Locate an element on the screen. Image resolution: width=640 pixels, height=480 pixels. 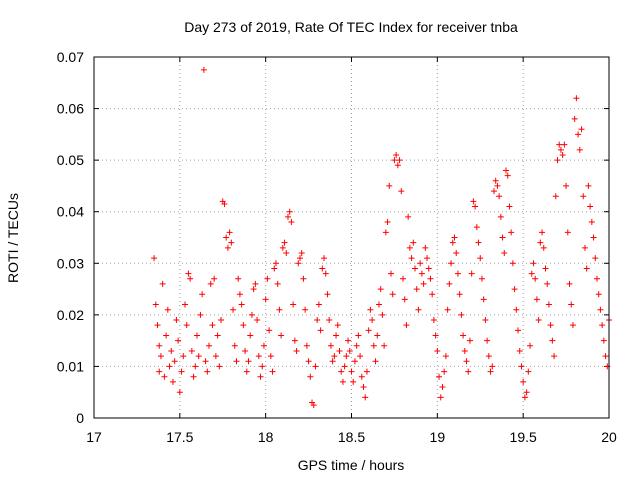
y-tick-label: 0.06 is located at coordinates (70, 109).